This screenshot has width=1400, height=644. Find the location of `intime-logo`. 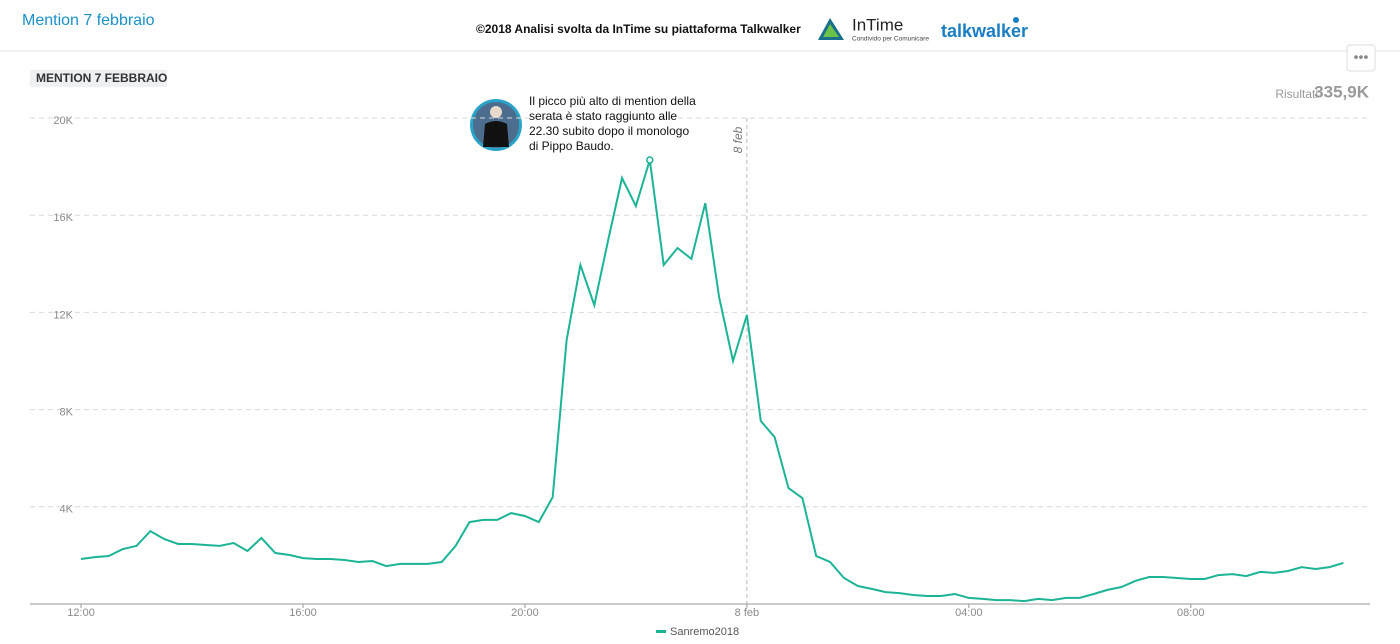

intime-logo is located at coordinates (831, 29).